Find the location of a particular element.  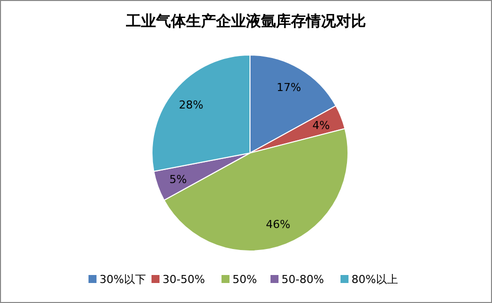

legend-label: 30-50% is located at coordinates (183, 279).